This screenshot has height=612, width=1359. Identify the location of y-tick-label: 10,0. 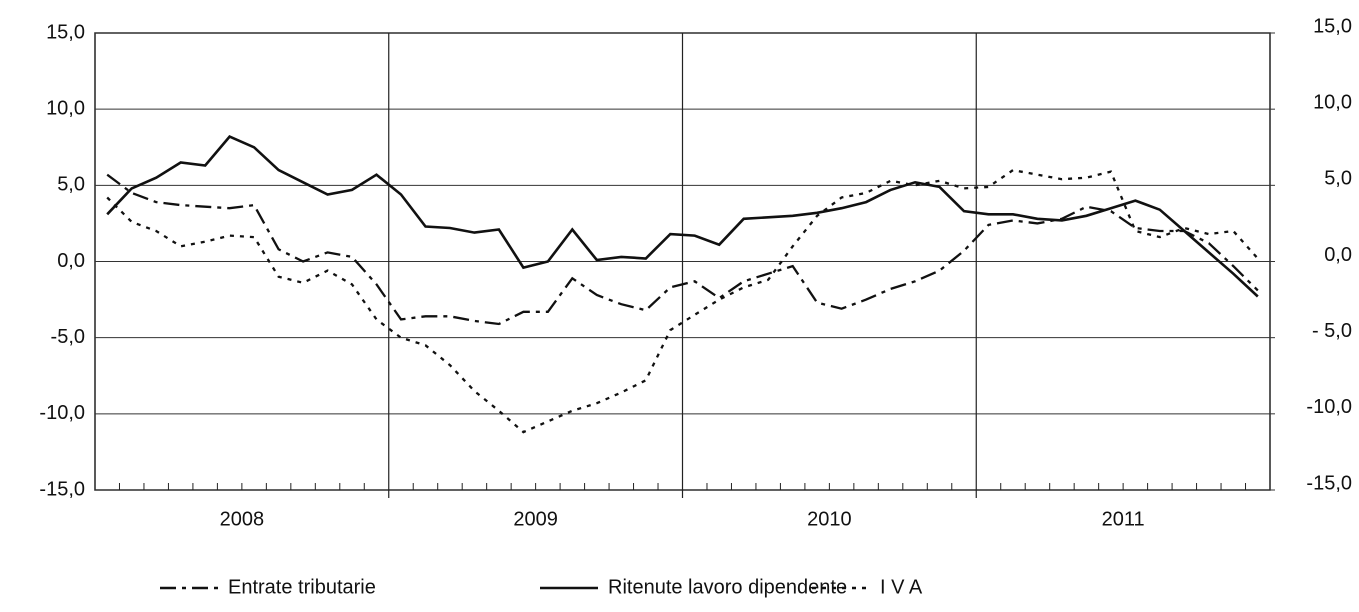
(65, 108).